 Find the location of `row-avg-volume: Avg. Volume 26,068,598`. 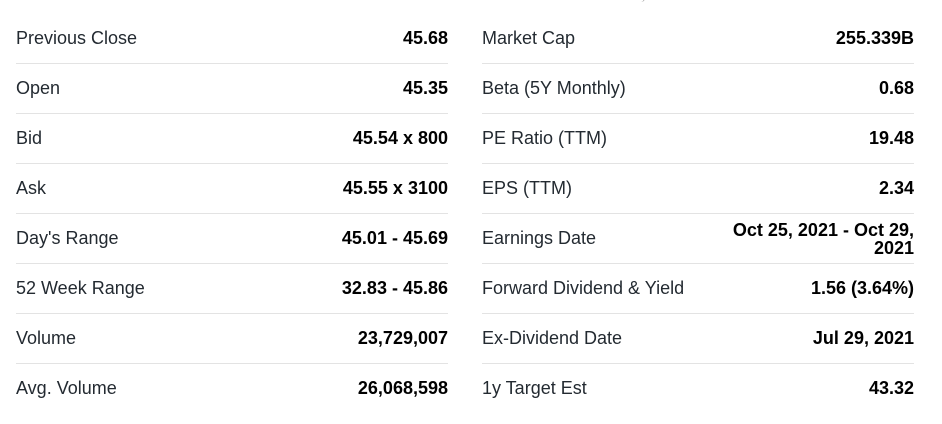

row-avg-volume: Avg. Volume 26,068,598 is located at coordinates (232, 388).